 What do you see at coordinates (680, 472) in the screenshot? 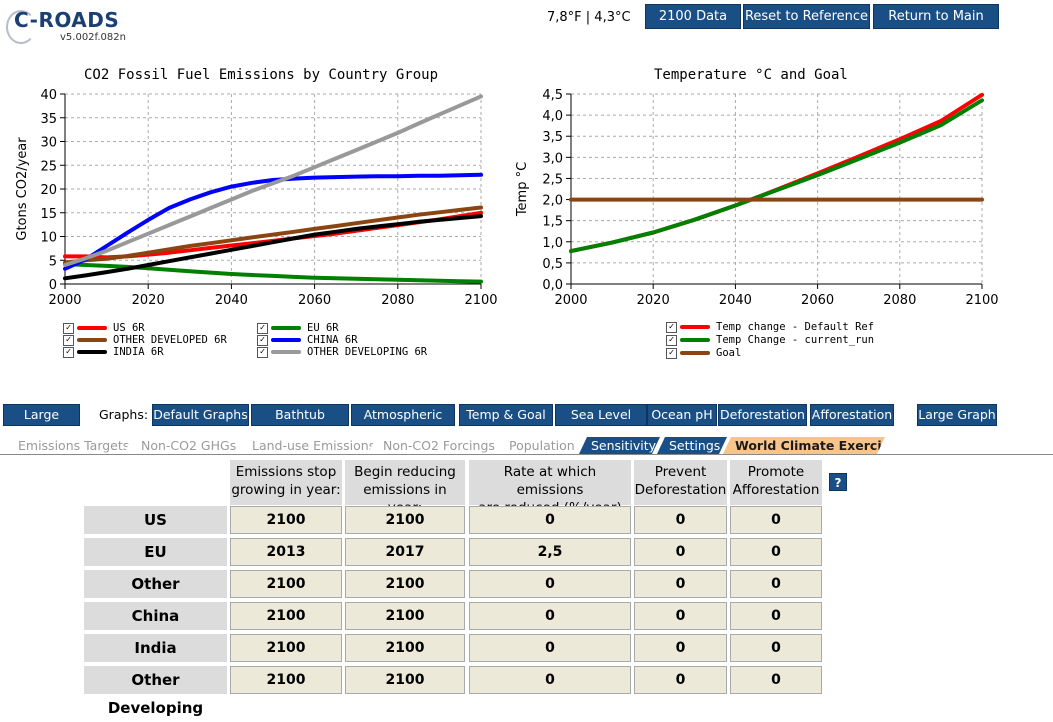
I see `column-header-line: Prevent` at bounding box center [680, 472].